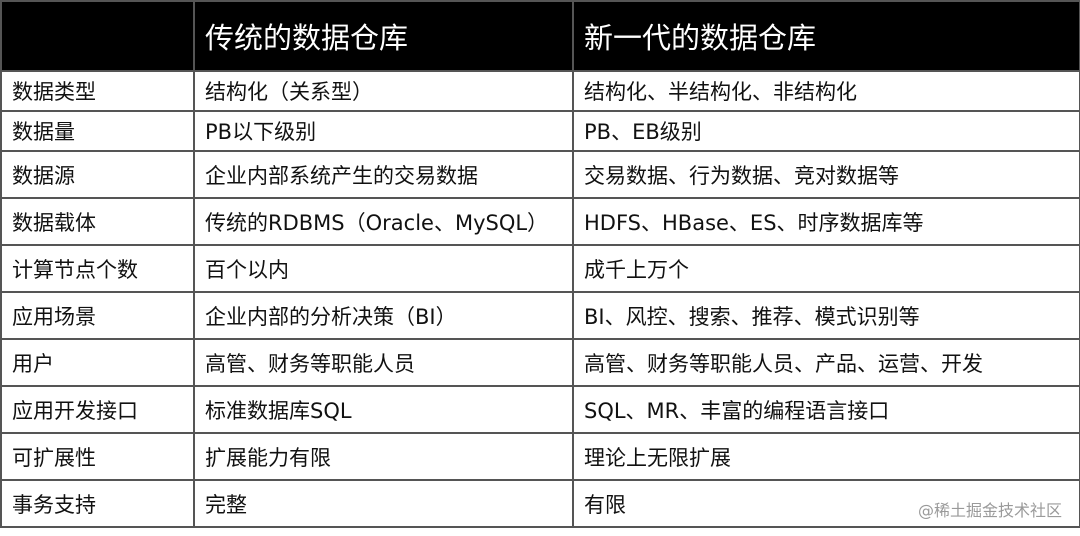 The height and width of the screenshot is (536, 1080). What do you see at coordinates (826, 315) in the screenshot?
I see `new-cell: BI、风控、搜索、推荐、模式识别等` at bounding box center [826, 315].